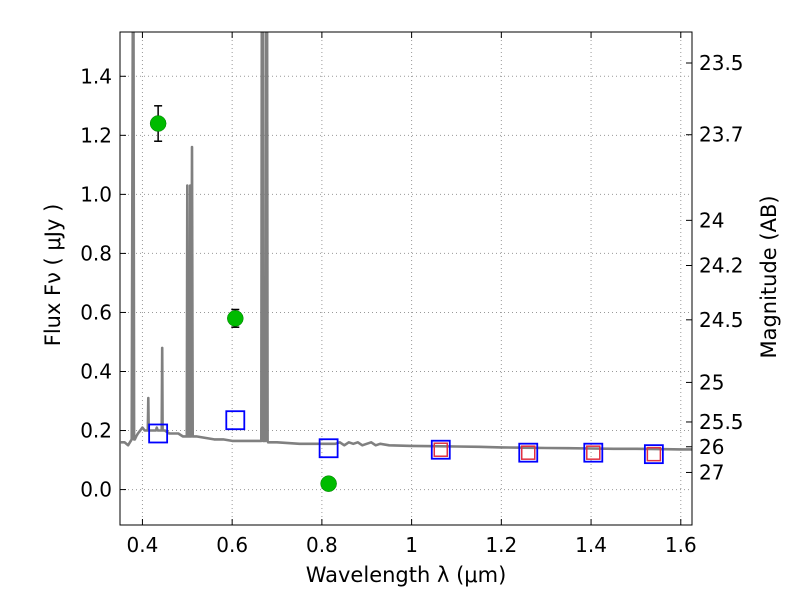  What do you see at coordinates (53, 275) in the screenshot?
I see `y-axis-label: Flux Fν ( μJy )` at bounding box center [53, 275].